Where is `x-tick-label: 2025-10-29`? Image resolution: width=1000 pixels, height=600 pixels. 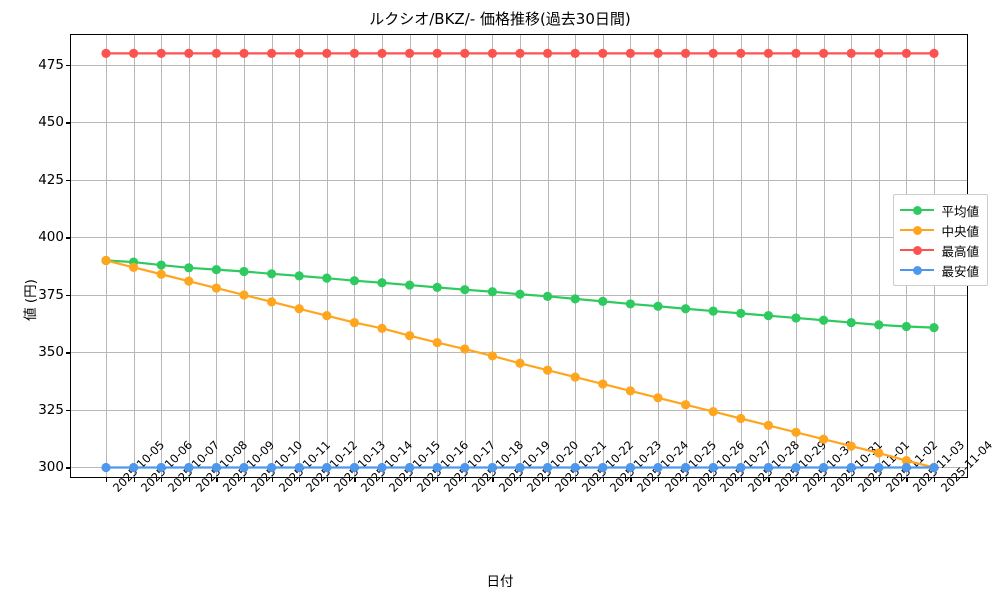 x-tick-label: 2025-10-29 is located at coordinates (801, 466).